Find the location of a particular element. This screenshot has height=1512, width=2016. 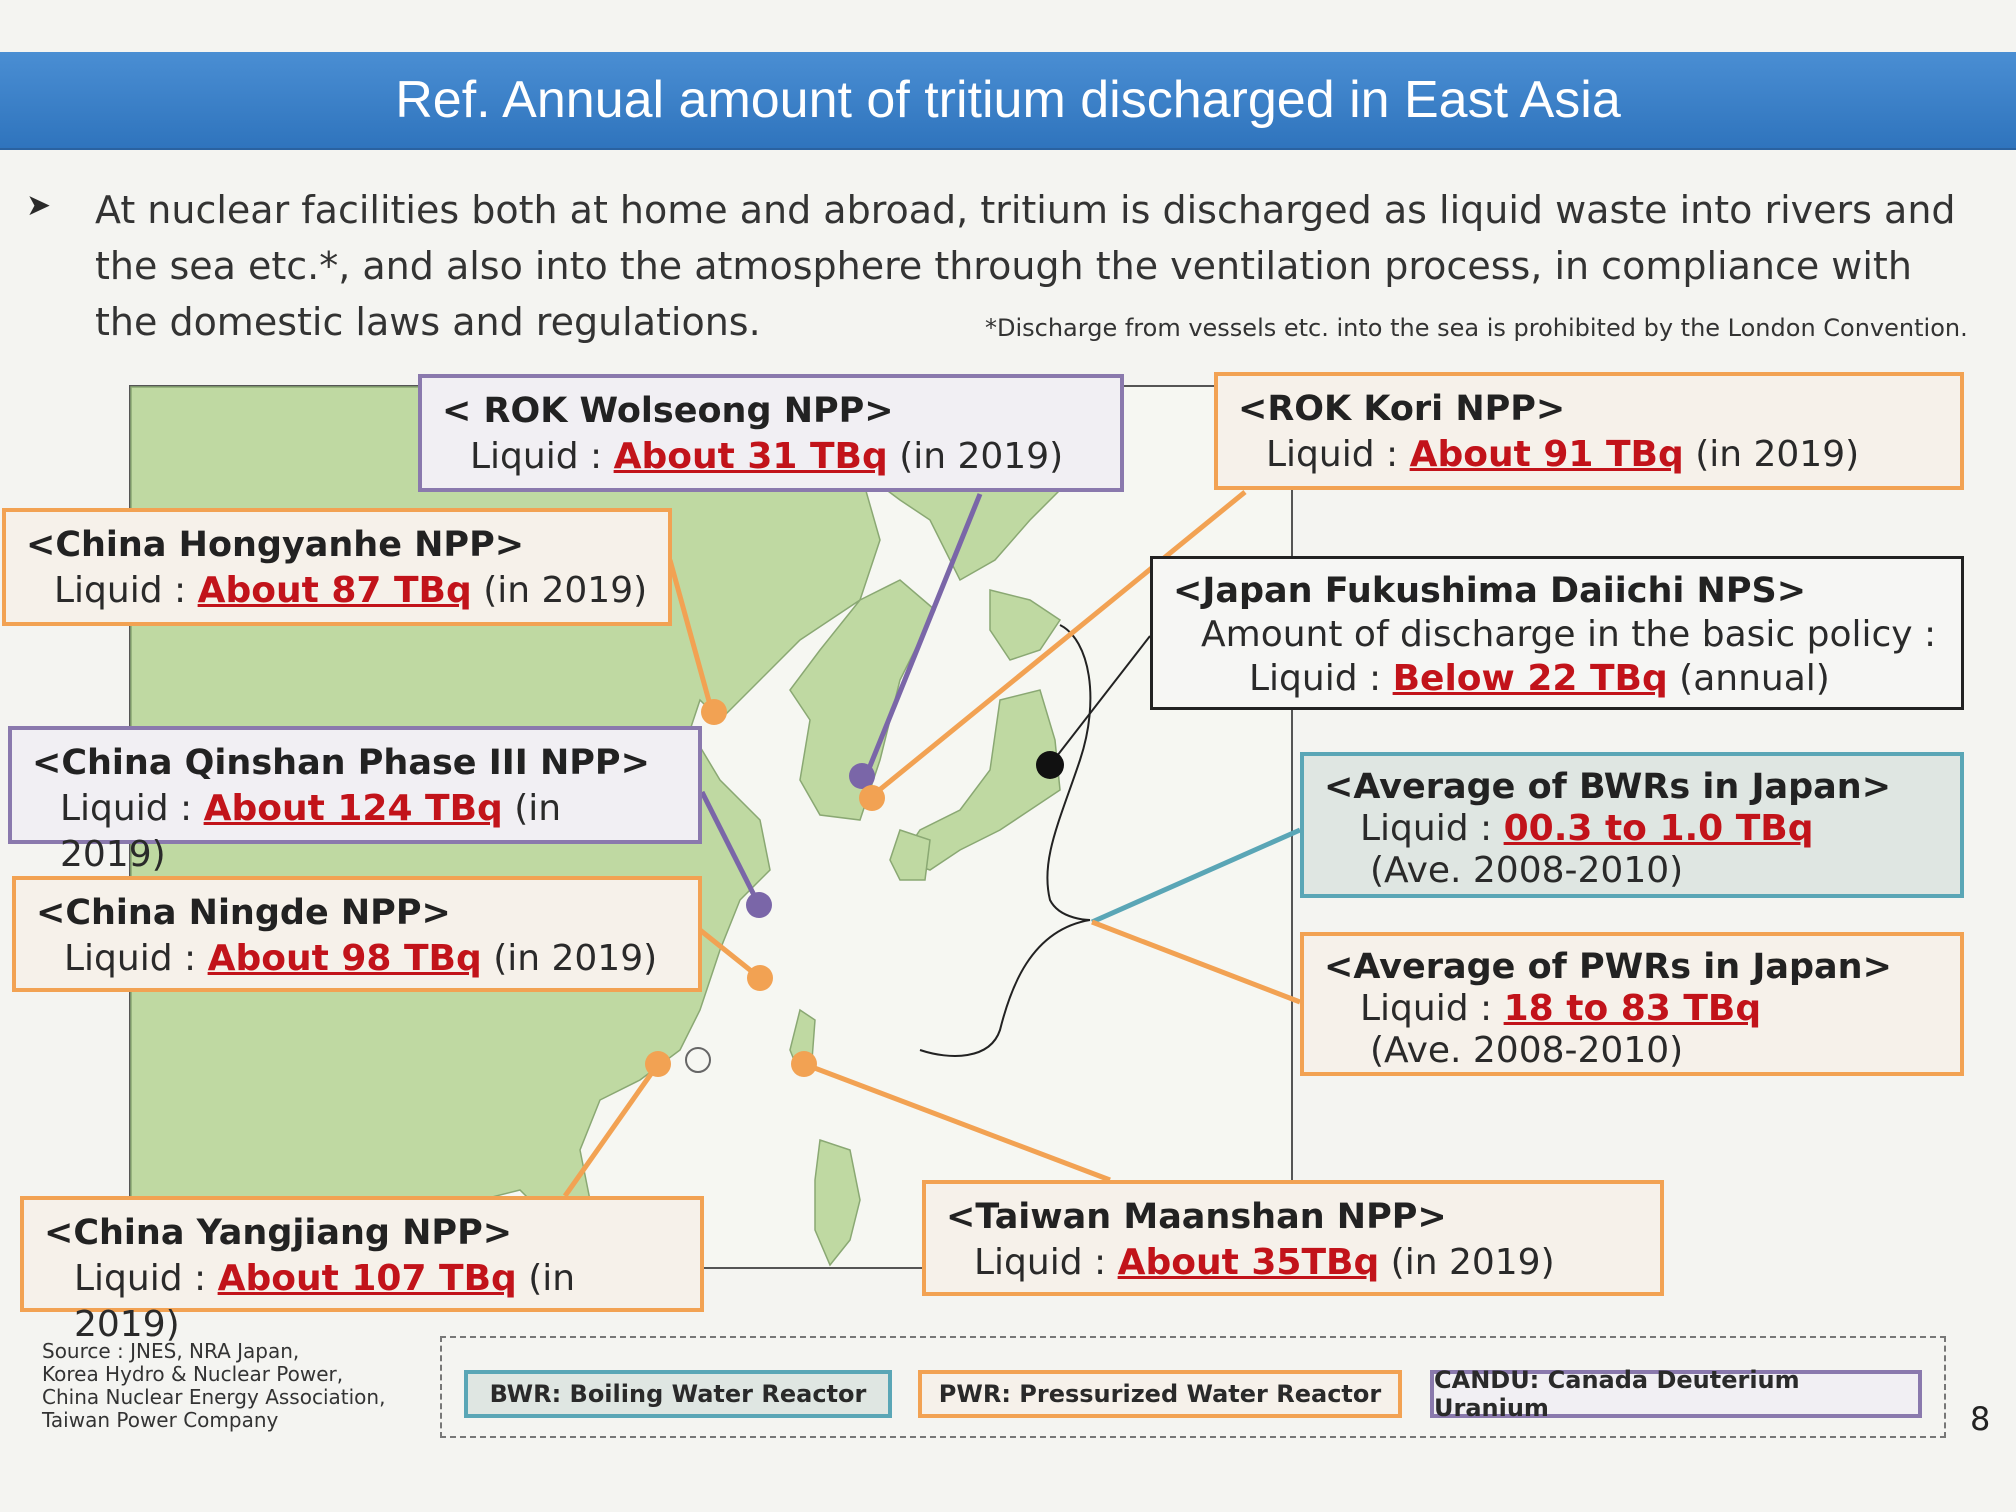

wolseong-marker is located at coordinates (862, 776).